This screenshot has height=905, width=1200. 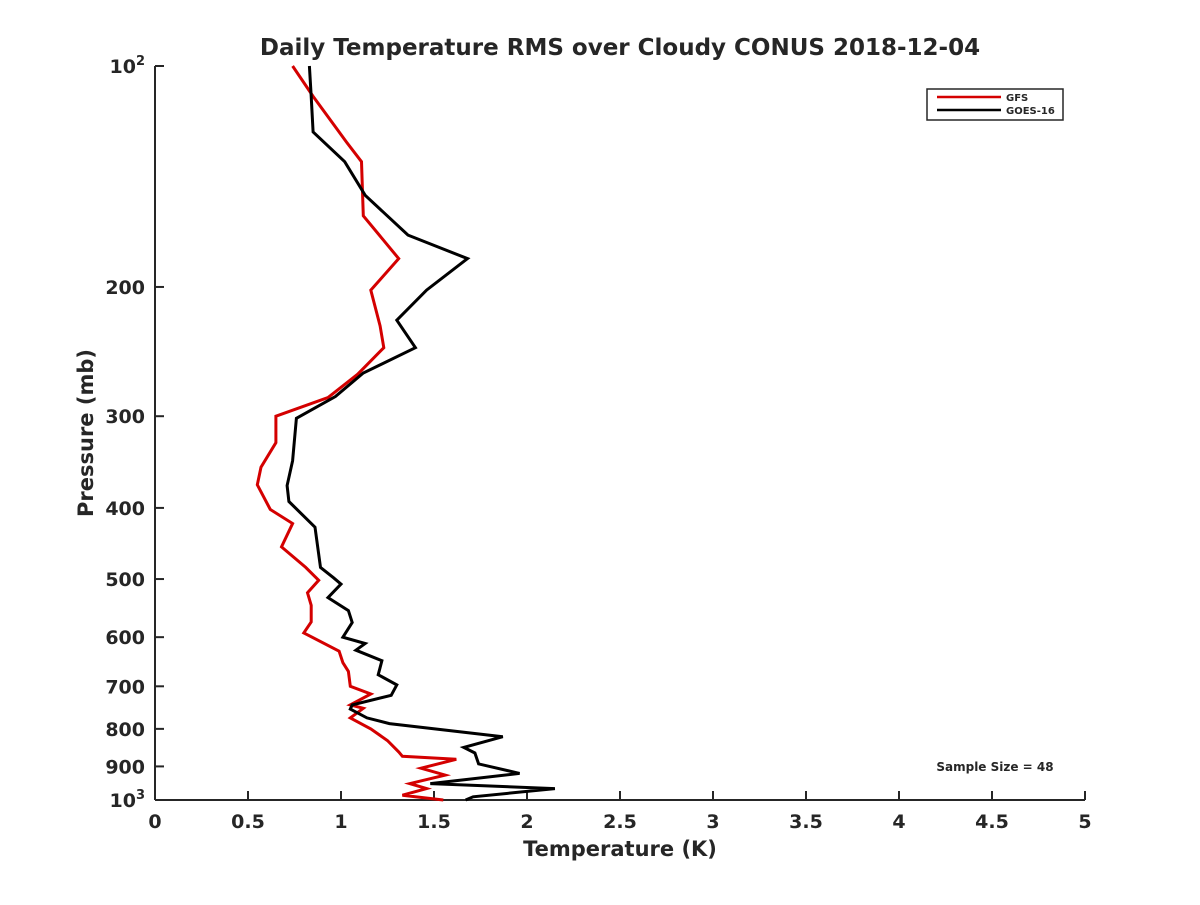 I want to click on y-tick-label: 900, so click(x=125, y=767).